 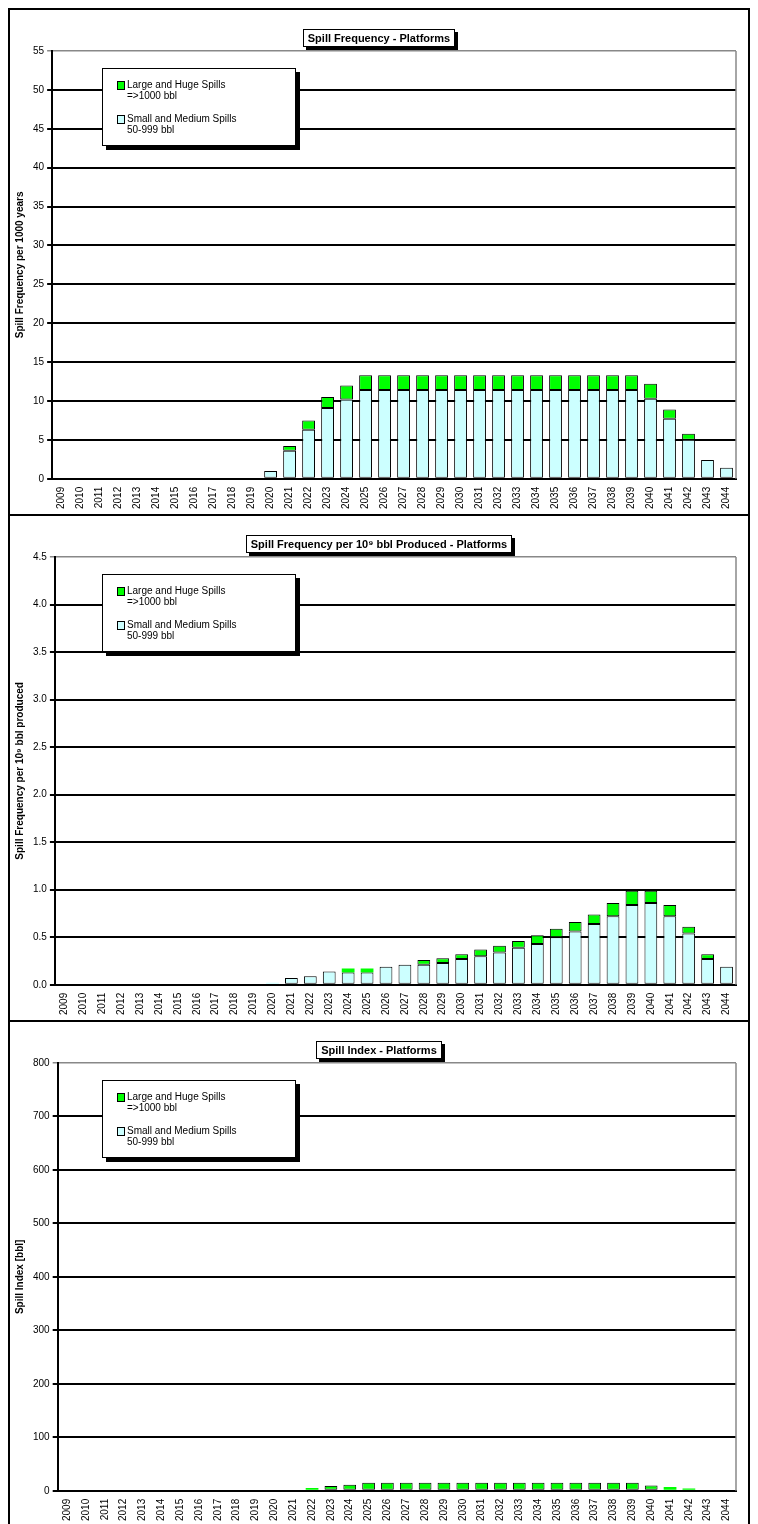 What do you see at coordinates (40, 841) in the screenshot?
I see `y-tick-label: 1.5` at bounding box center [40, 841].